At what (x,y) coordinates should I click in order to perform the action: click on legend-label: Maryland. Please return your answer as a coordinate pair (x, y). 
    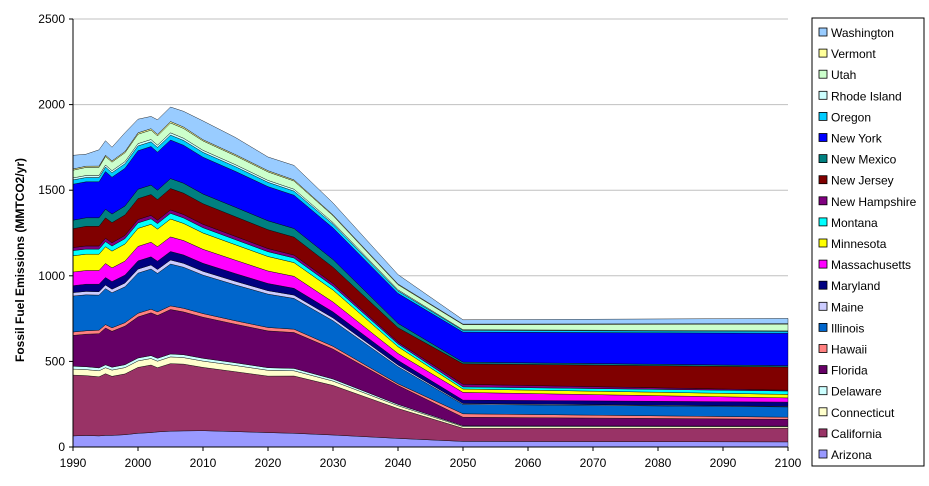
    Looking at the image, I should click on (855, 286).